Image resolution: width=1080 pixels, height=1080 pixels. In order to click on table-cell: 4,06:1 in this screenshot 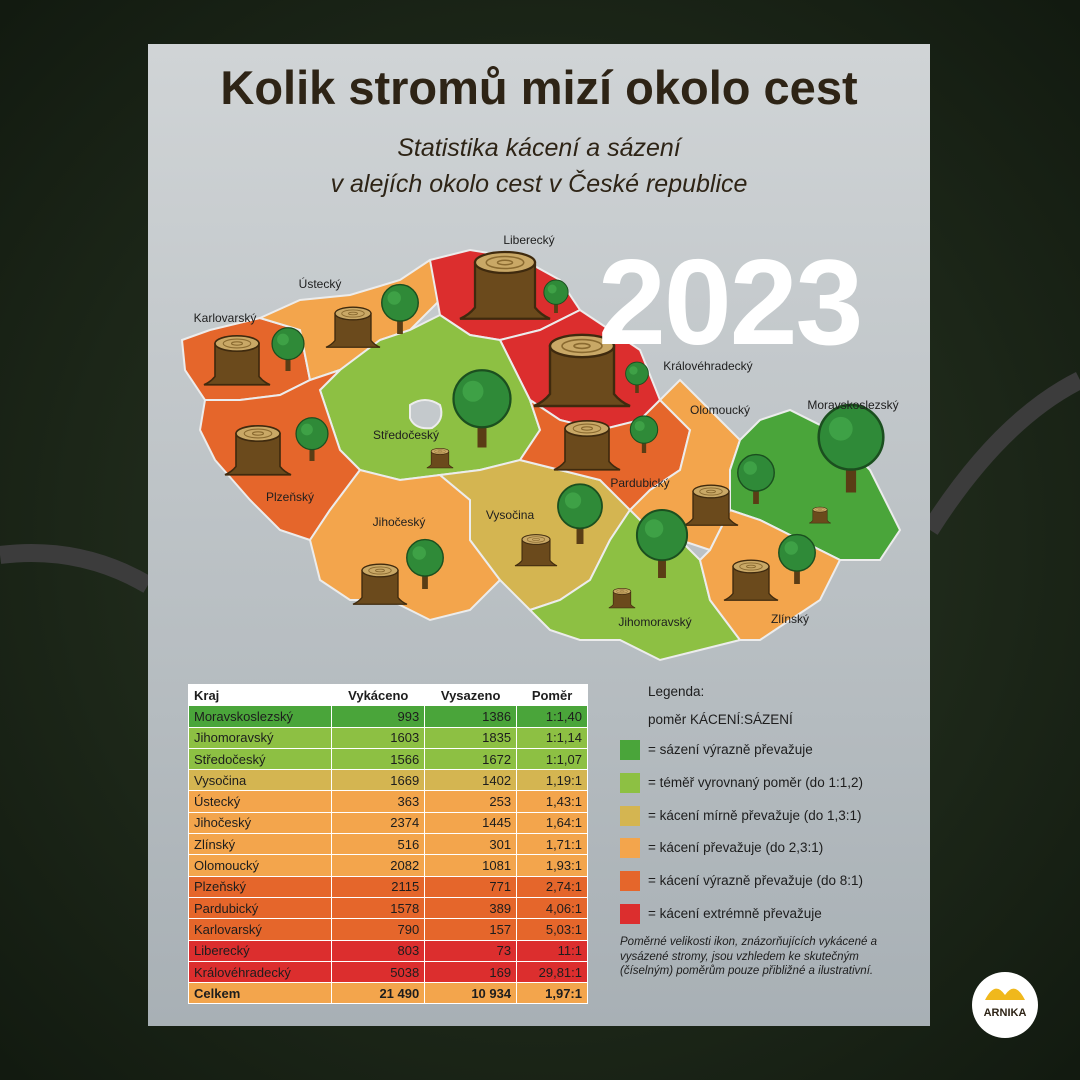, I will do `click(552, 908)`.